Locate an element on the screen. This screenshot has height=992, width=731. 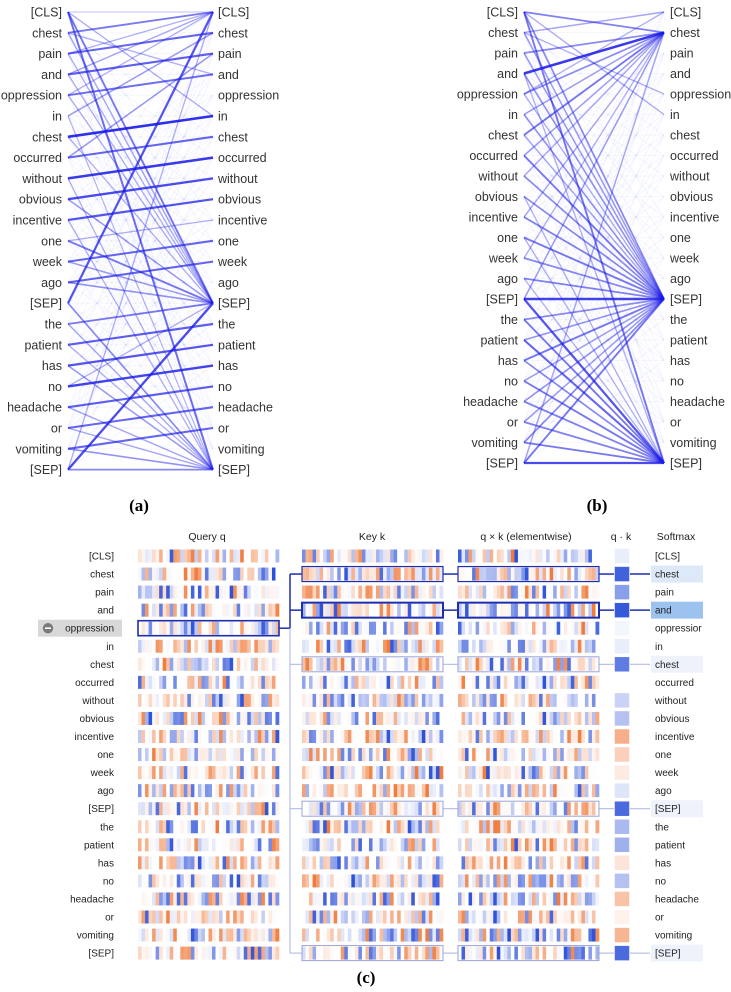
panel-b-attention-edge is located at coordinates (594, 94).